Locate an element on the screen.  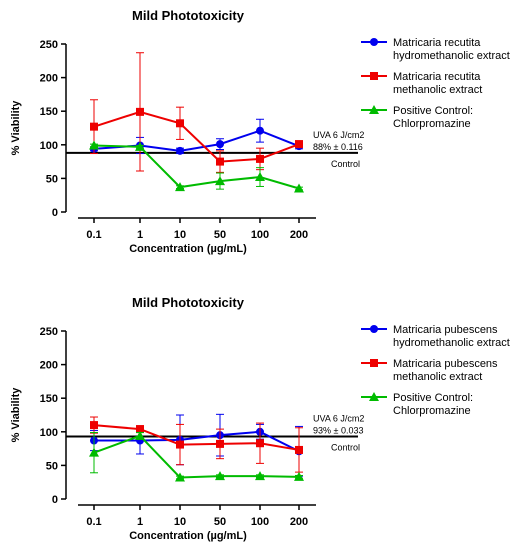
legend-label-line1: Positive Control: is located at coordinates (433, 111).